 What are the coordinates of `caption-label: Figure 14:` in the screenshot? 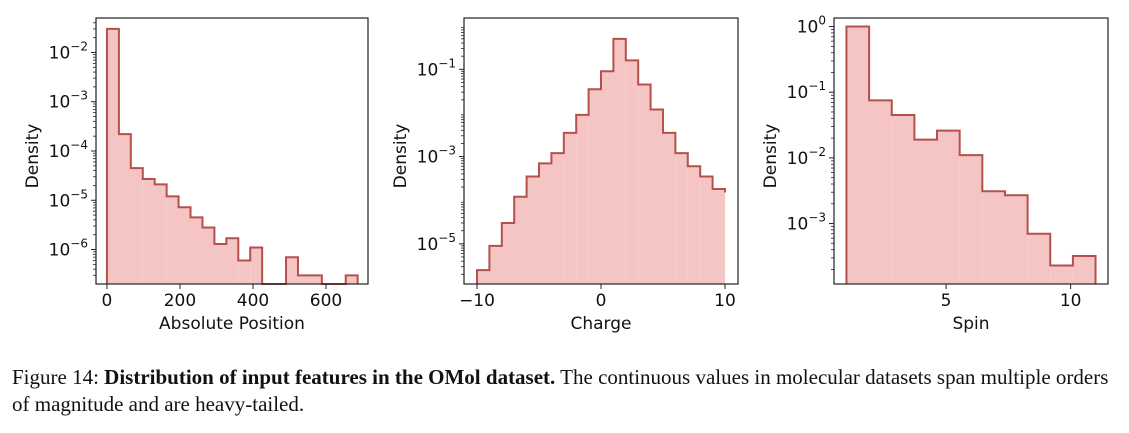 It's located at (55, 377).